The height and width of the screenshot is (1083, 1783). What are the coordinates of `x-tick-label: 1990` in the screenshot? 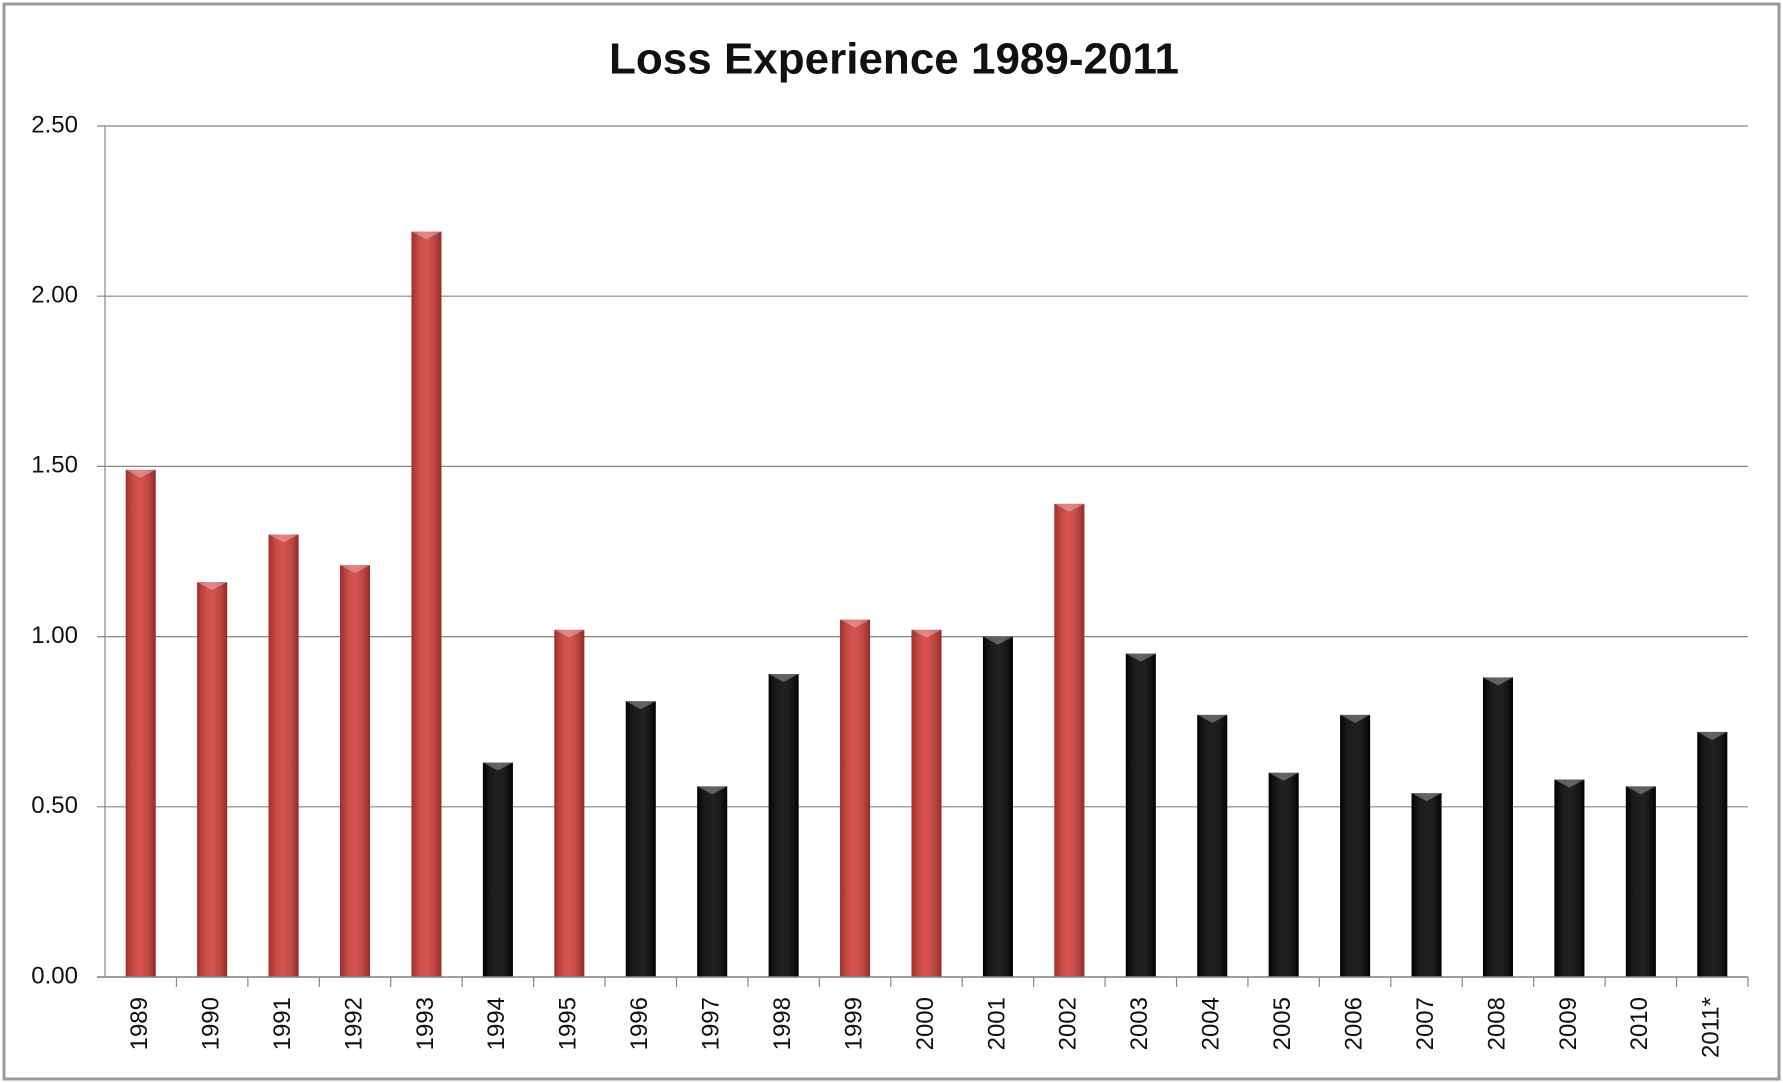 It's located at (210, 1023).